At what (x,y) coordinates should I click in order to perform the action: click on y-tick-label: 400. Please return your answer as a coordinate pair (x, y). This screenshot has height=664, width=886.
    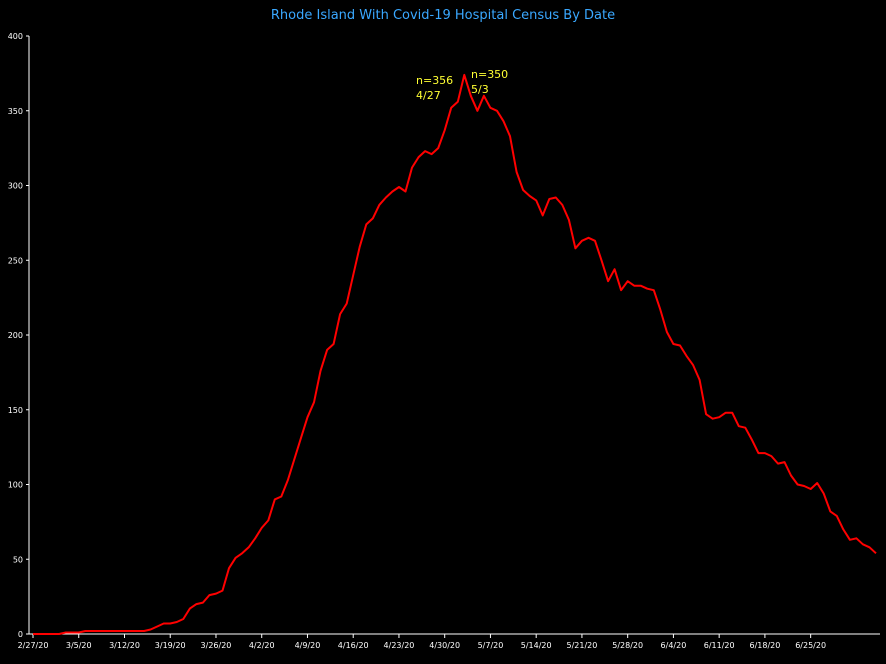
    Looking at the image, I should click on (15, 36).